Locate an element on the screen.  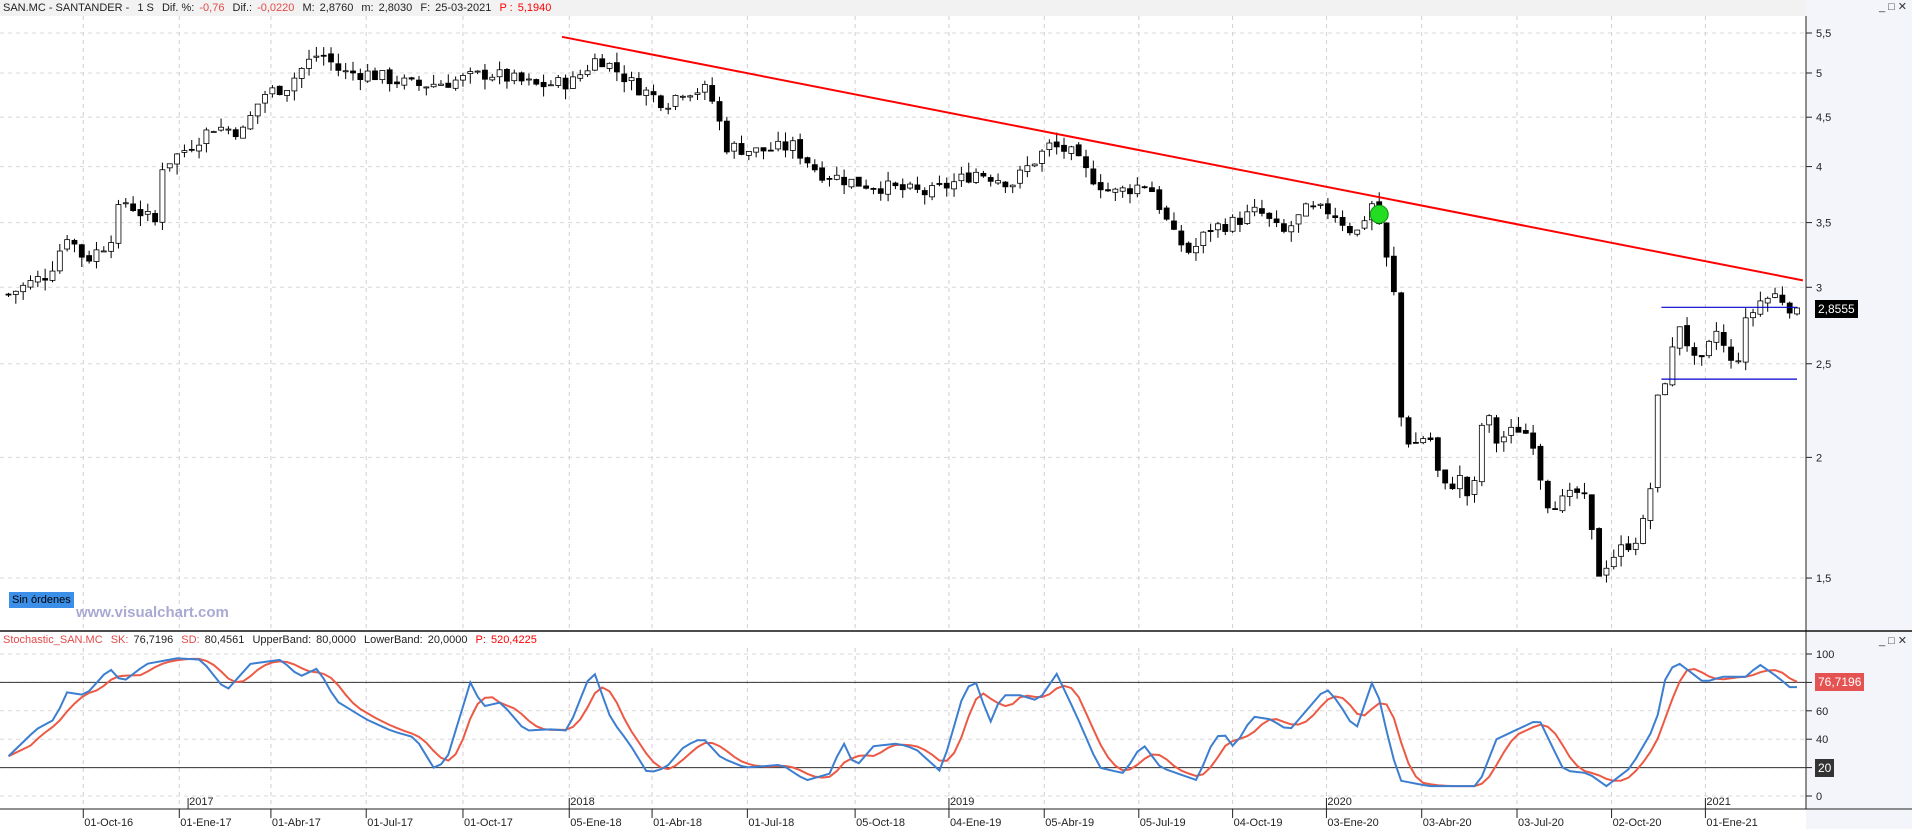
stoch-close-button: ✕ is located at coordinates (1903, 641).